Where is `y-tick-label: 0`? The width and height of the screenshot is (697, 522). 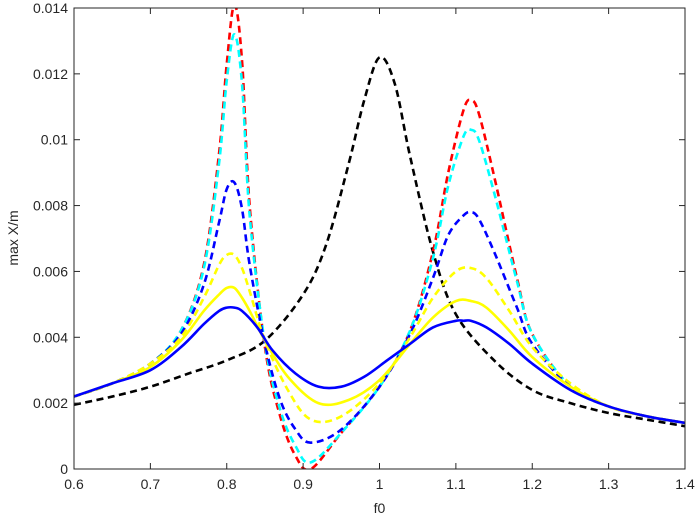 y-tick-label: 0 is located at coordinates (64, 469).